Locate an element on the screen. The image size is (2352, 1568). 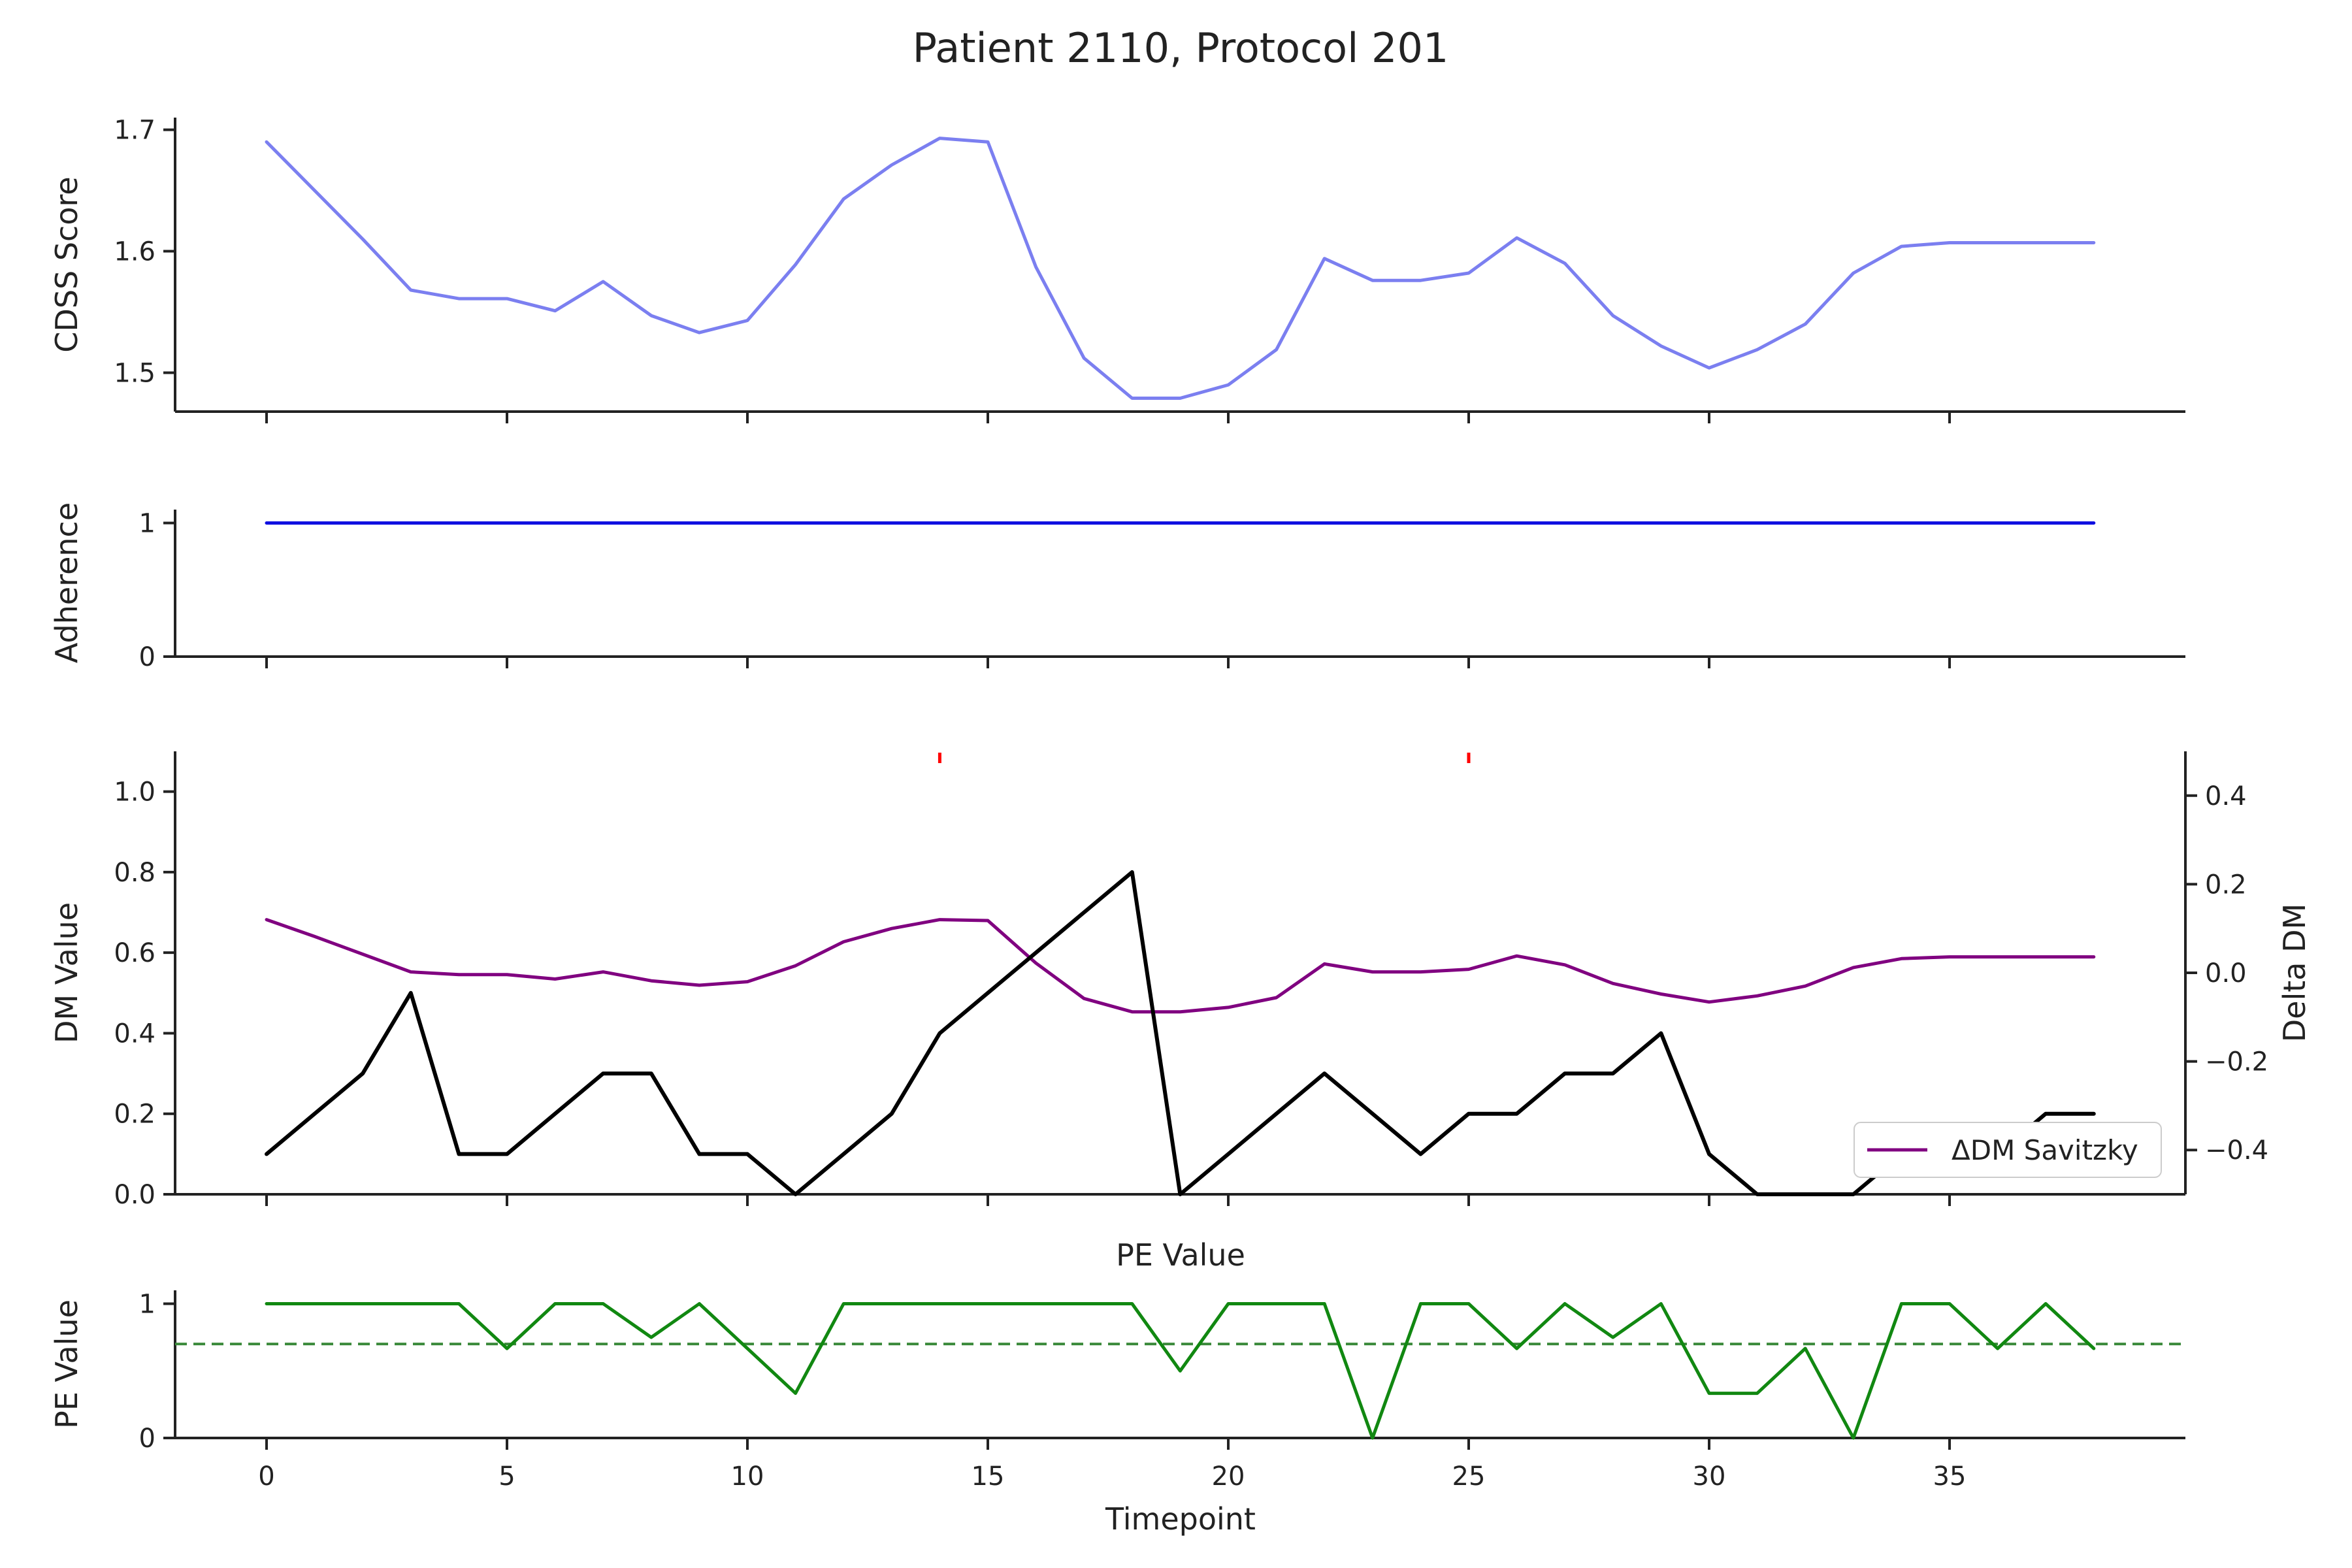
x-tick-label: 20 is located at coordinates (1228, 1477).